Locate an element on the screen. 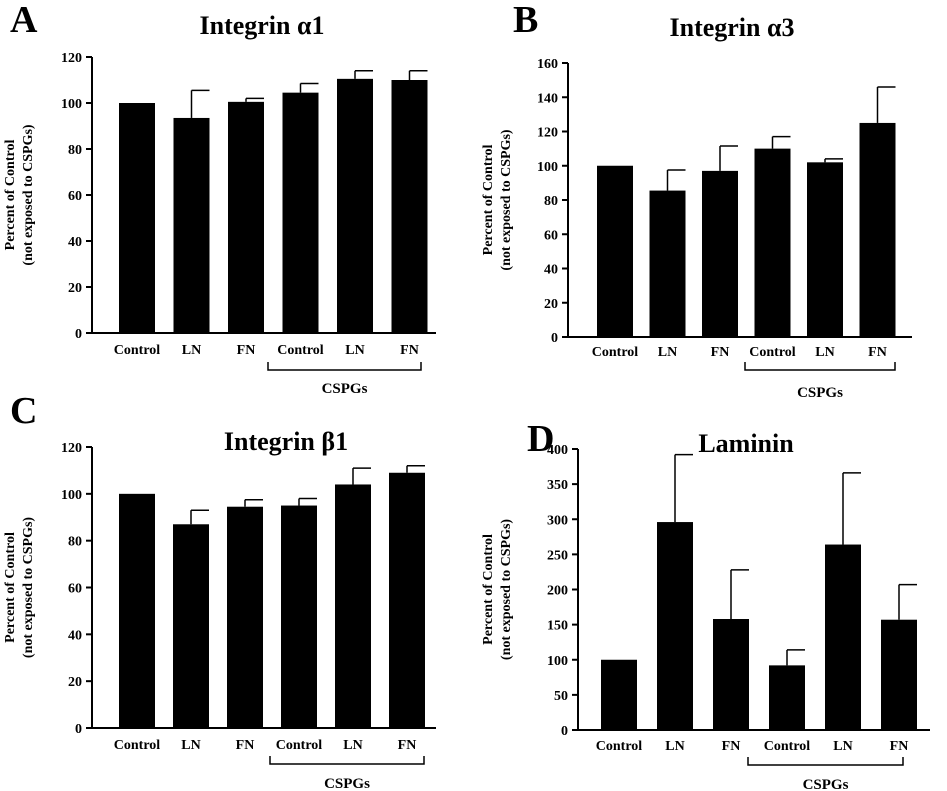 Image resolution: width=947 pixels, height=791 pixels. panel-letter: D is located at coordinates (540, 439).